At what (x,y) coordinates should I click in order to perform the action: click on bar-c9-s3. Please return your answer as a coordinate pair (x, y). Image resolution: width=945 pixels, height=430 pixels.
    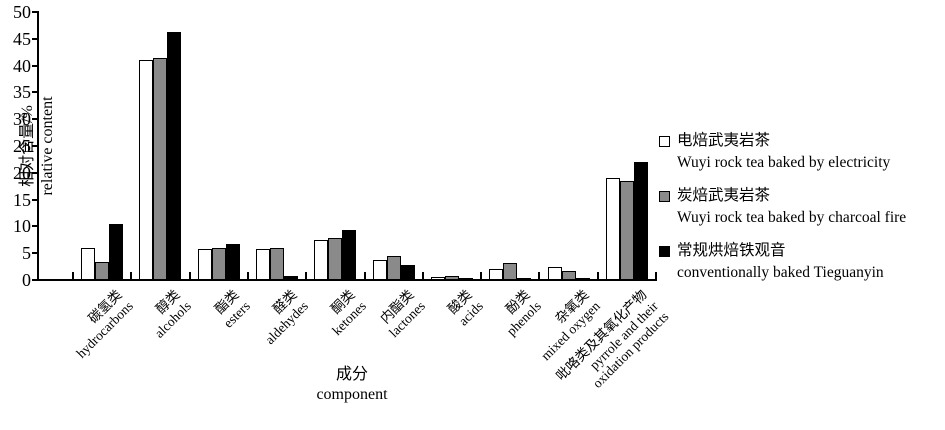
    Looking at the image, I should click on (583, 279).